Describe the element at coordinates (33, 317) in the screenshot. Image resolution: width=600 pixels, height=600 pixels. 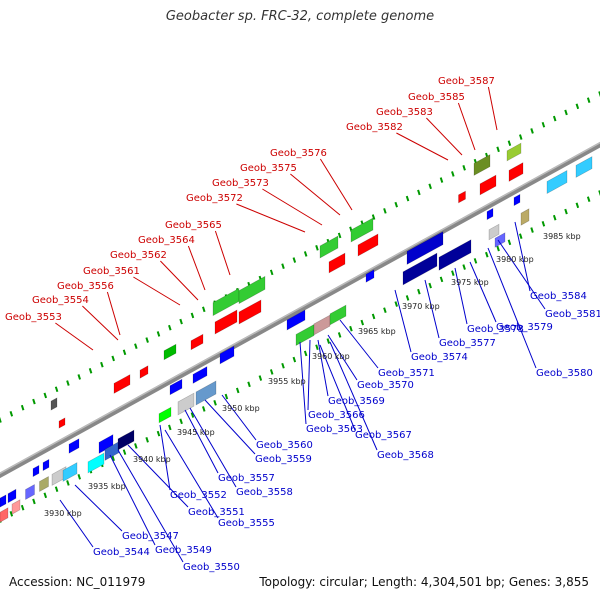
I see `gene-label-forward: Geob_3553` at that location.